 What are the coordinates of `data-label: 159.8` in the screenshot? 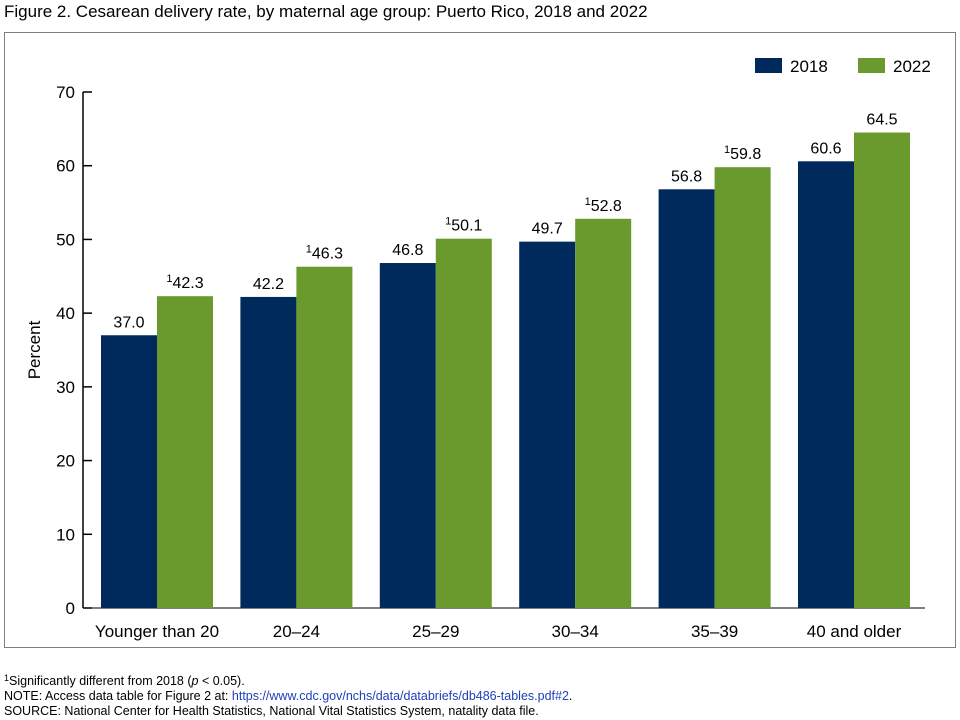 It's located at (742, 153).